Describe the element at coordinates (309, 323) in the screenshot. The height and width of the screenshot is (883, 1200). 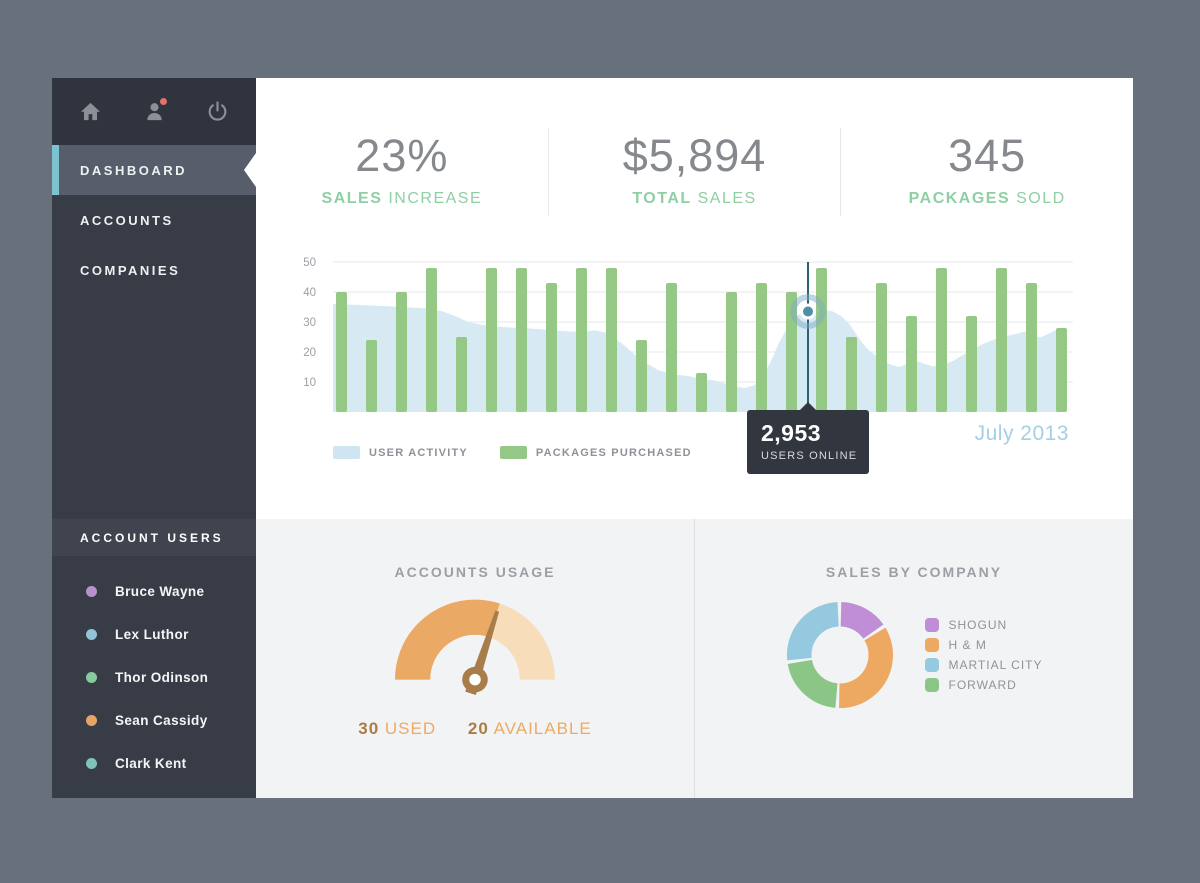
I see `y-axis-tick: 30` at that location.